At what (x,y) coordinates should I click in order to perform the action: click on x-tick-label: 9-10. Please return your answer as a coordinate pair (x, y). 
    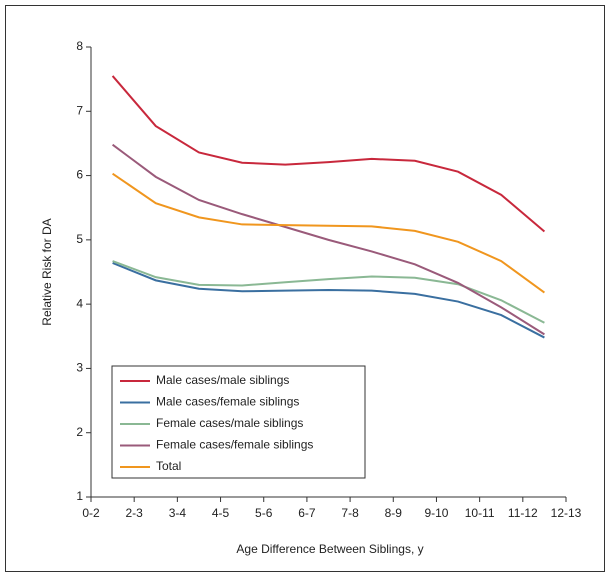
    Looking at the image, I should click on (436, 513).